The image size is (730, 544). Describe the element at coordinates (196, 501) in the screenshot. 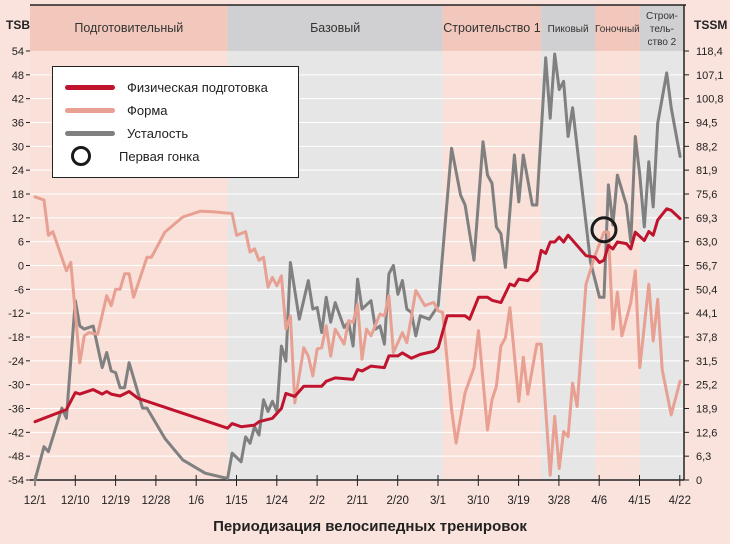

I see `x-tick-label: 1/6` at that location.